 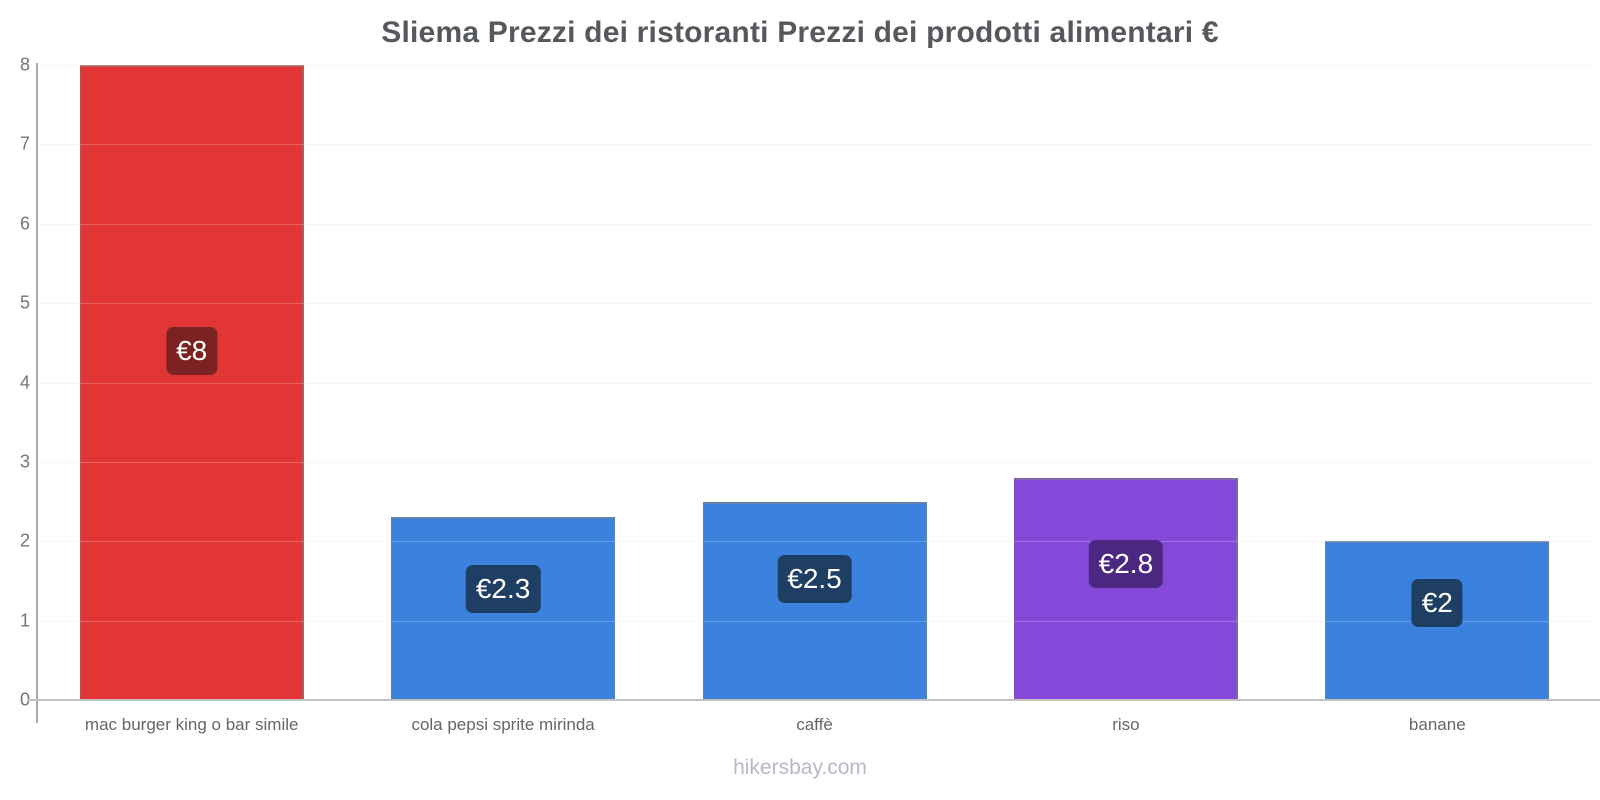 I want to click on bar-value-badge: €2, so click(x=1437, y=603).